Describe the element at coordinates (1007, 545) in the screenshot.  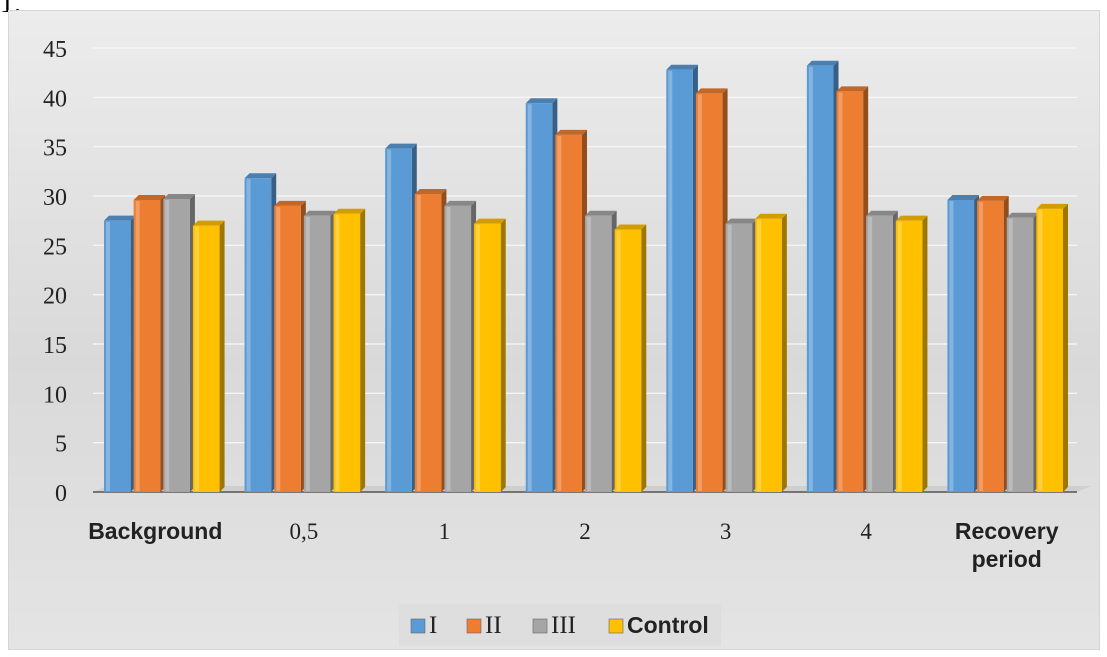
I see `x-tick-label: Recovery period` at that location.